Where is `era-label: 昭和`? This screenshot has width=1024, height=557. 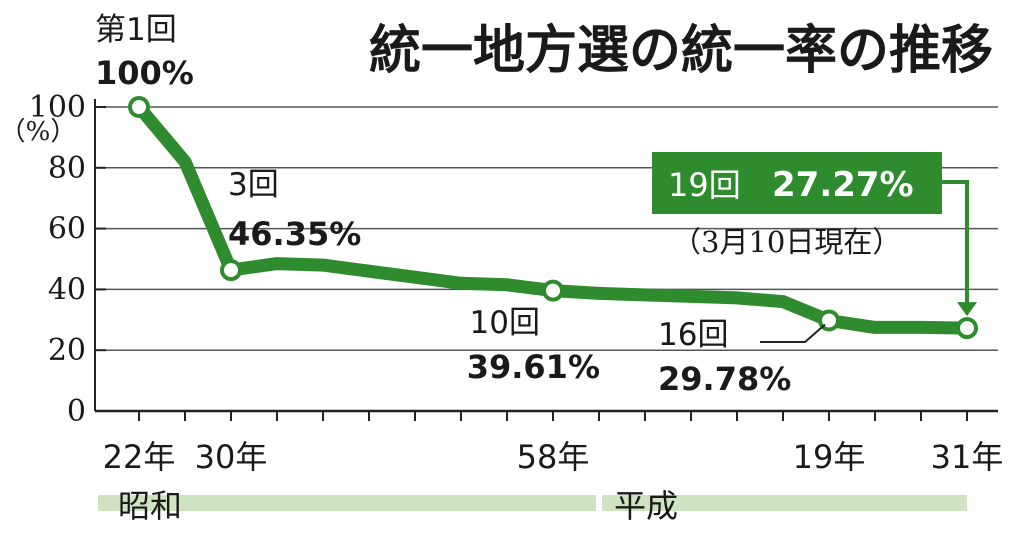 era-label: 昭和 is located at coordinates (150, 506).